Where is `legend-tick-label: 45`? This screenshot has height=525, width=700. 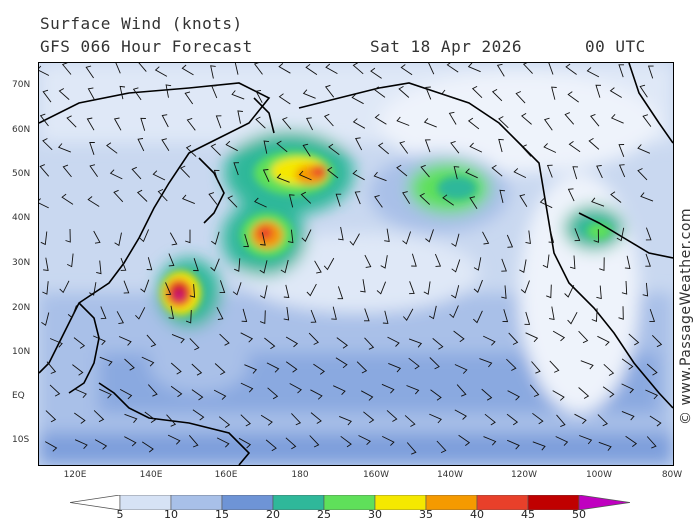
legend-tick-label: 45 is located at coordinates (528, 514).